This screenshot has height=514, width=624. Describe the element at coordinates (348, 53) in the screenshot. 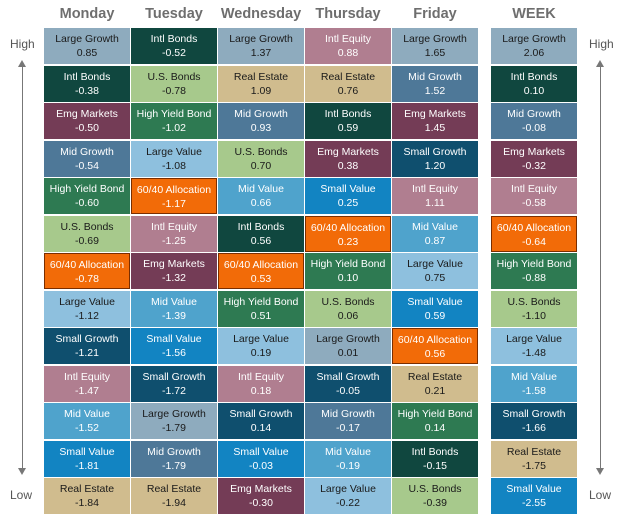

I see `return-value-label: 0.88` at that location.